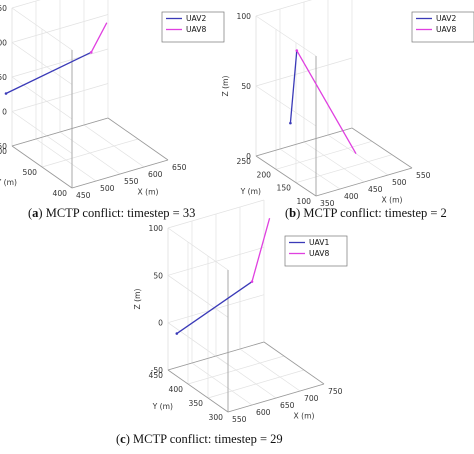 The height and width of the screenshot is (454, 474). Describe the element at coordinates (156, 375) in the screenshot. I see `chart-c-y-tick-label: 450` at that location.